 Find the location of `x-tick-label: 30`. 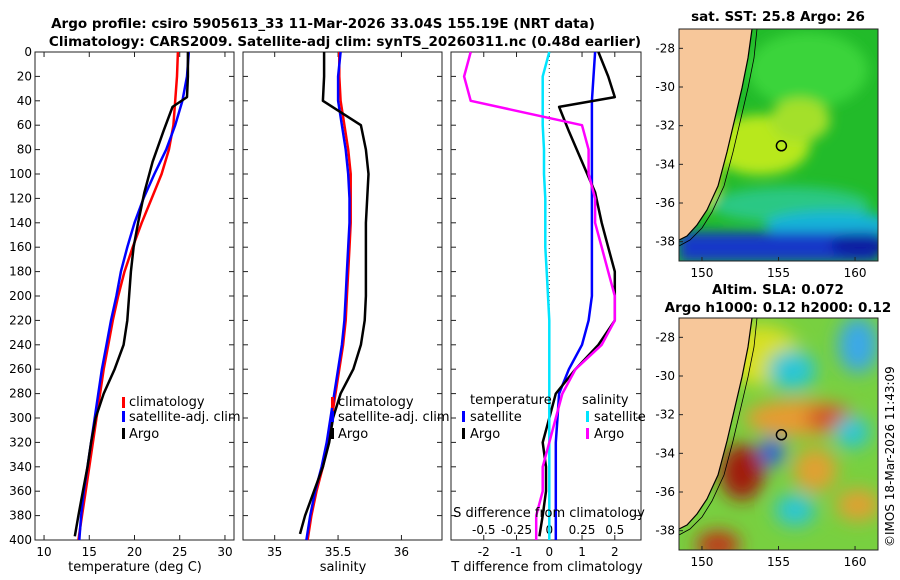

x-tick-label: 30 is located at coordinates (224, 552).